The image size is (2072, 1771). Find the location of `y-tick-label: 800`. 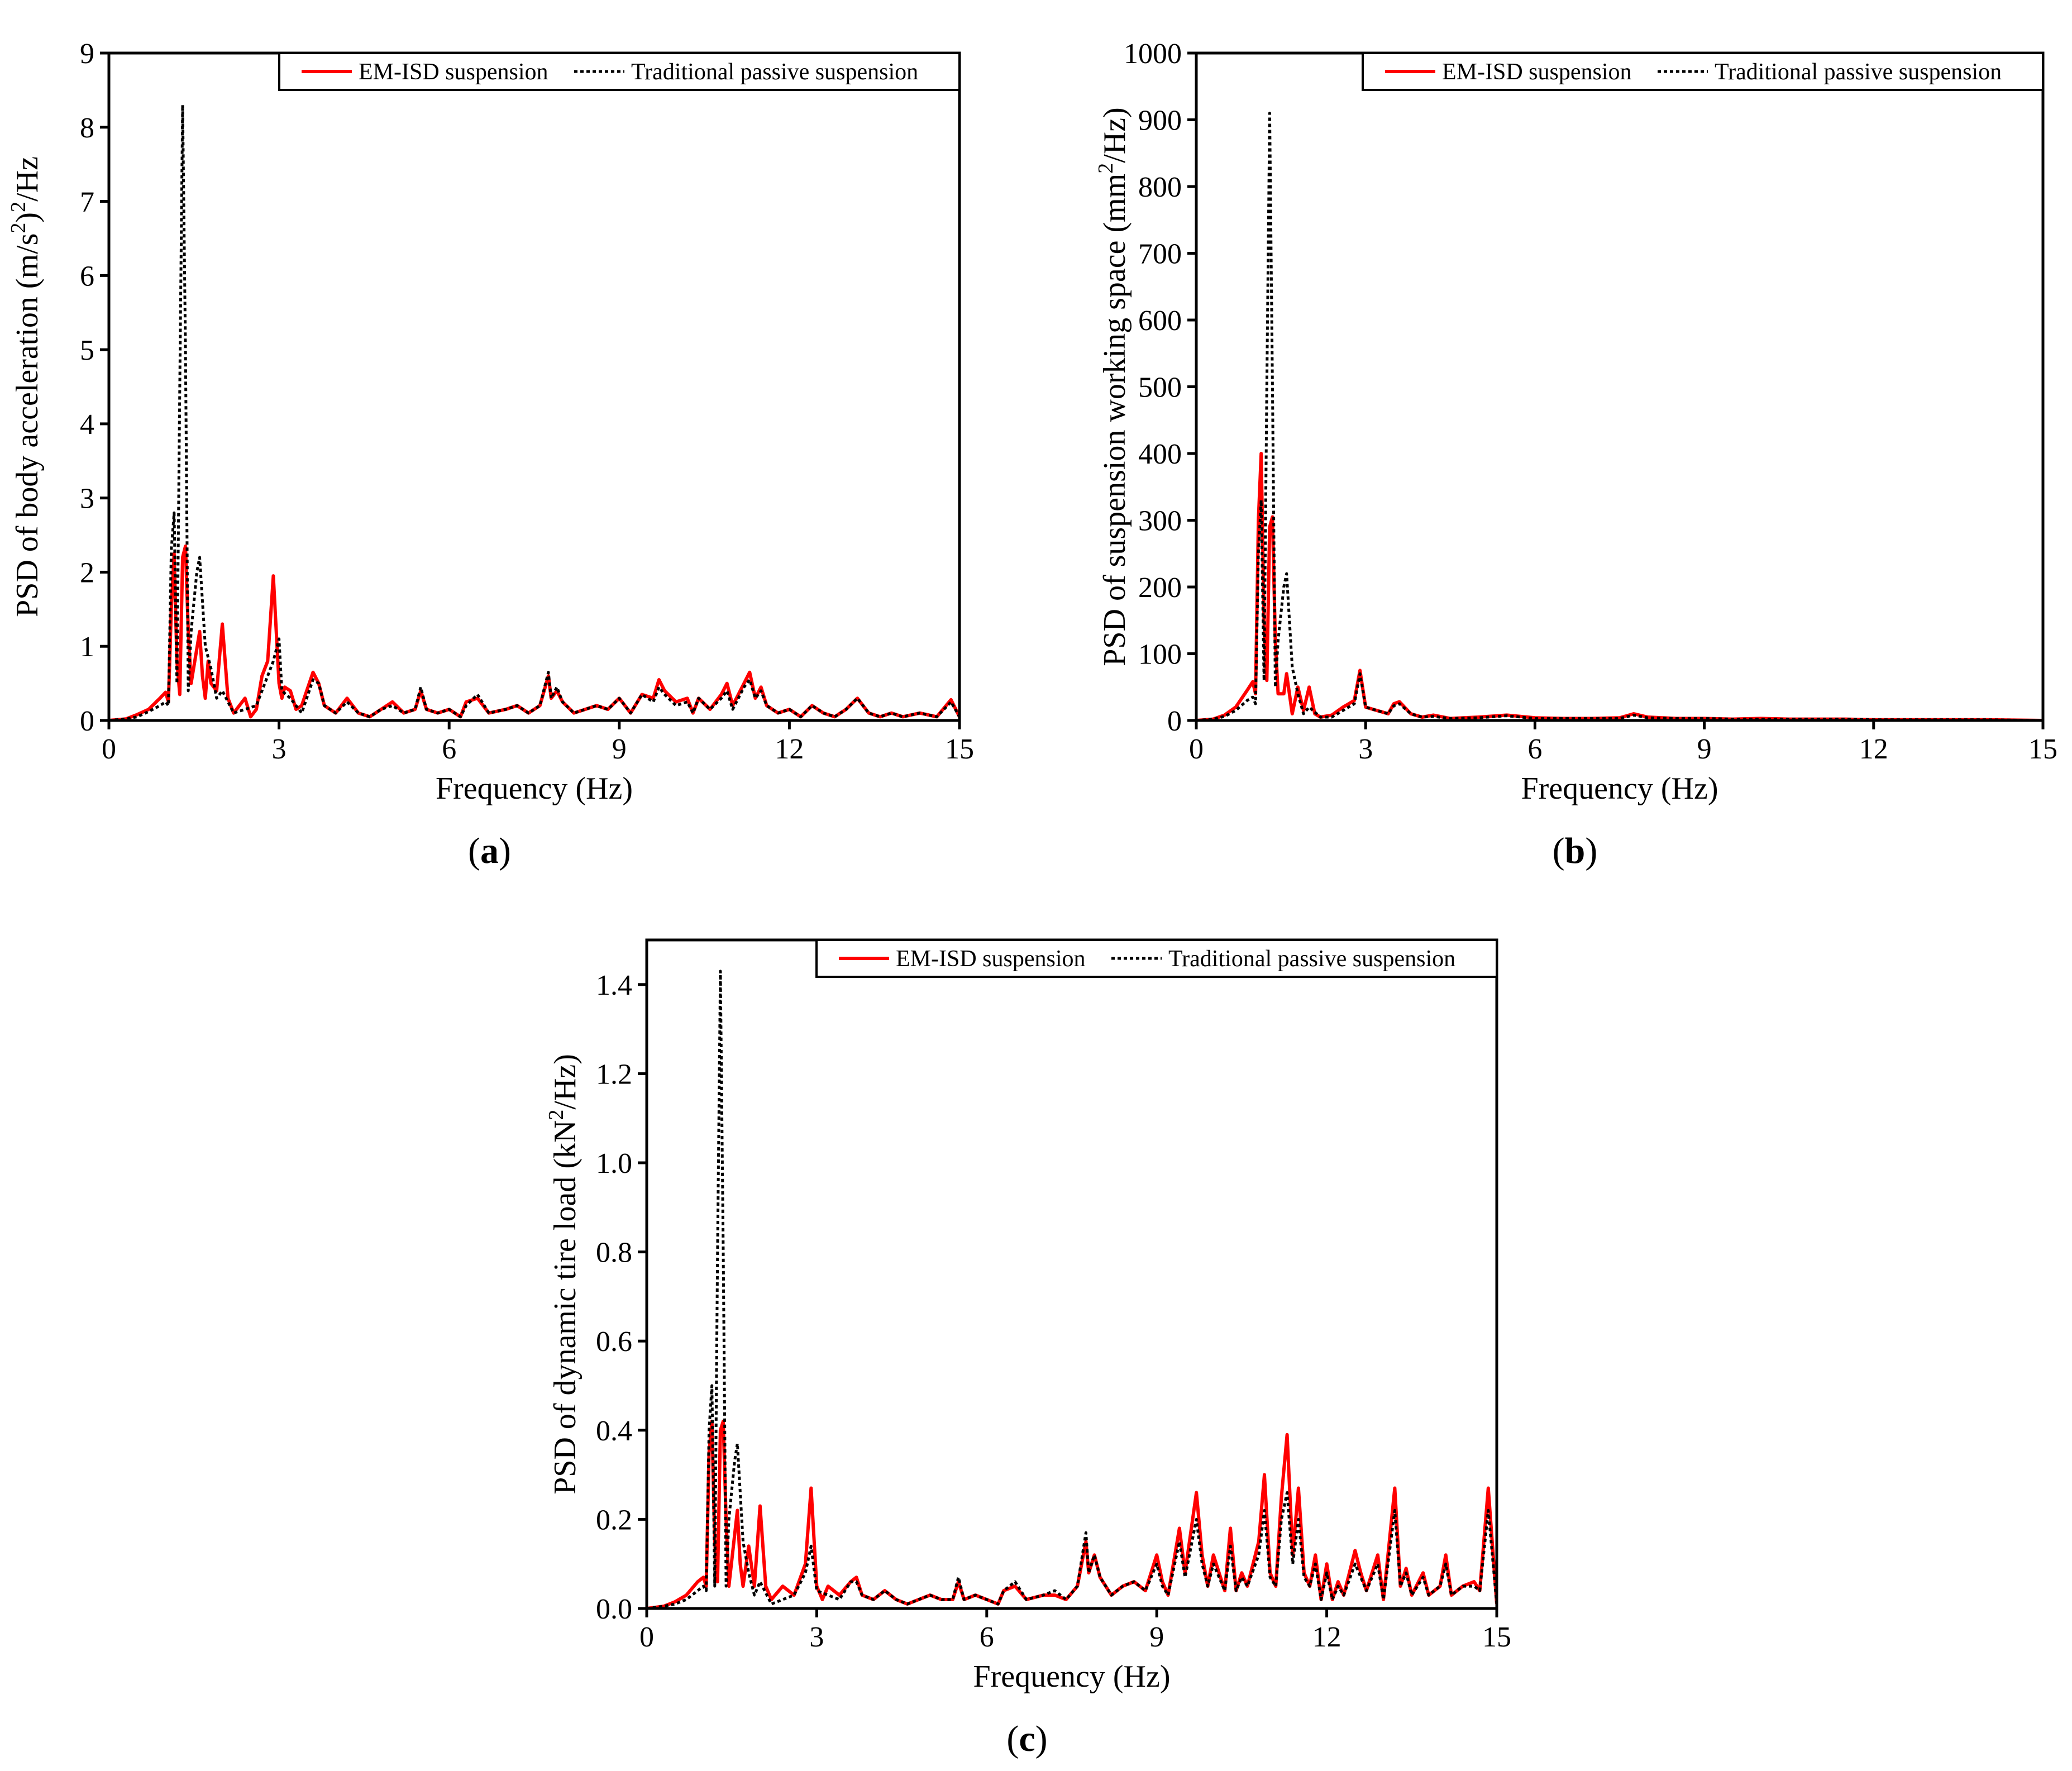

y-tick-label: 800 is located at coordinates (1160, 187).